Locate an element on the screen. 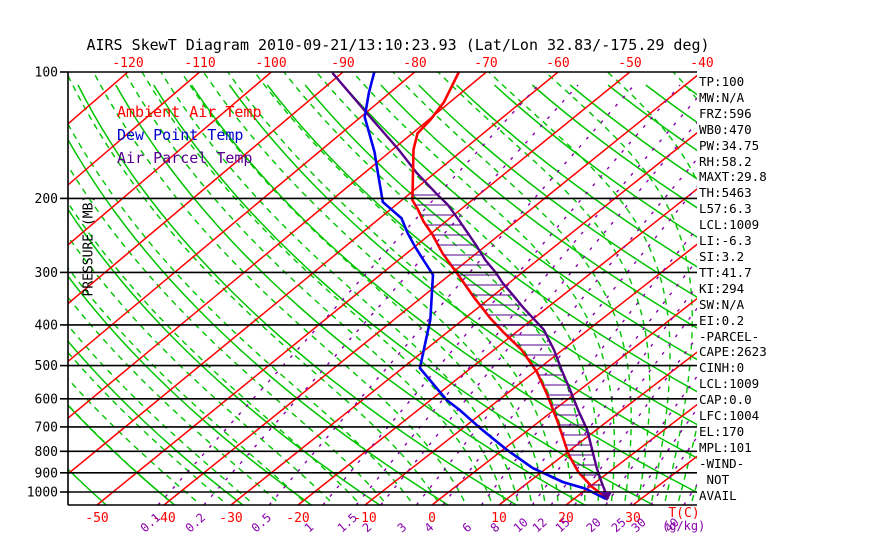 The height and width of the screenshot is (560, 870). top-temp-tick-label: -50 is located at coordinates (629, 63).